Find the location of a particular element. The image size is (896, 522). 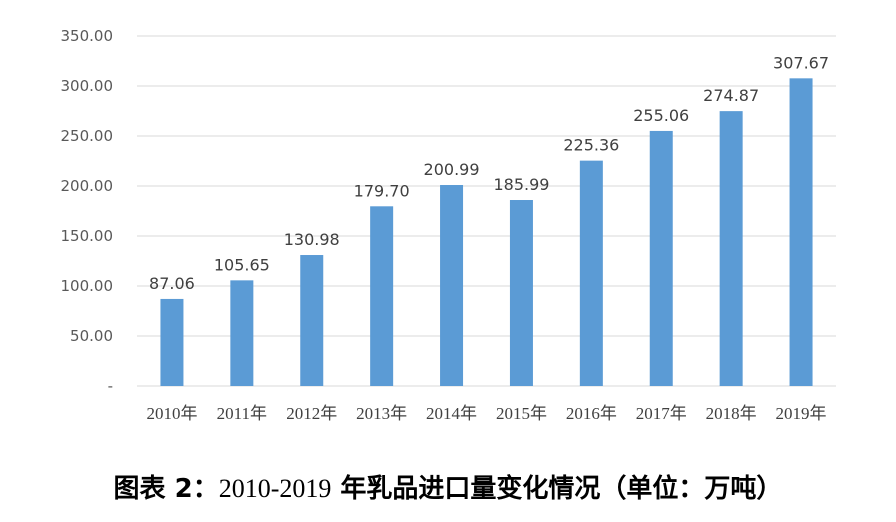

x-category-label: 2012年 is located at coordinates (311, 413).